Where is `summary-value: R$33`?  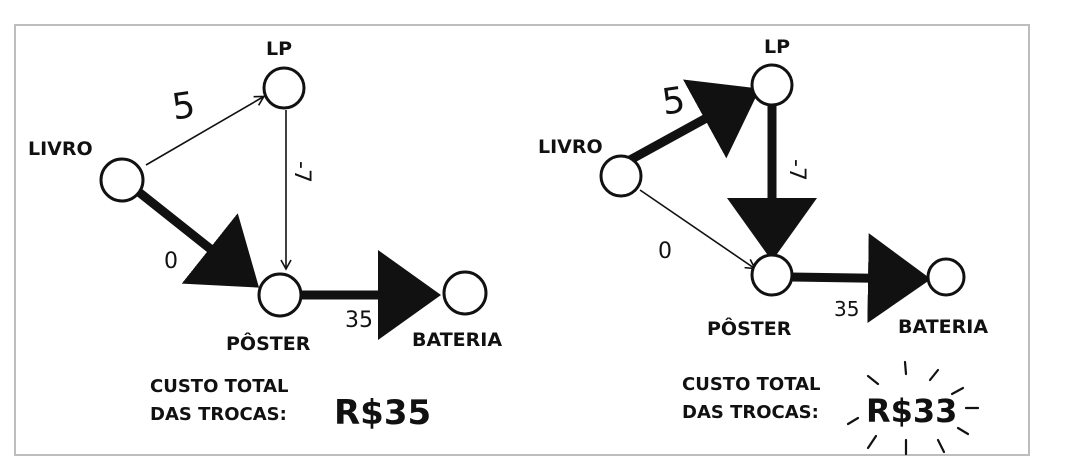 summary-value: R$33 is located at coordinates (911, 411).